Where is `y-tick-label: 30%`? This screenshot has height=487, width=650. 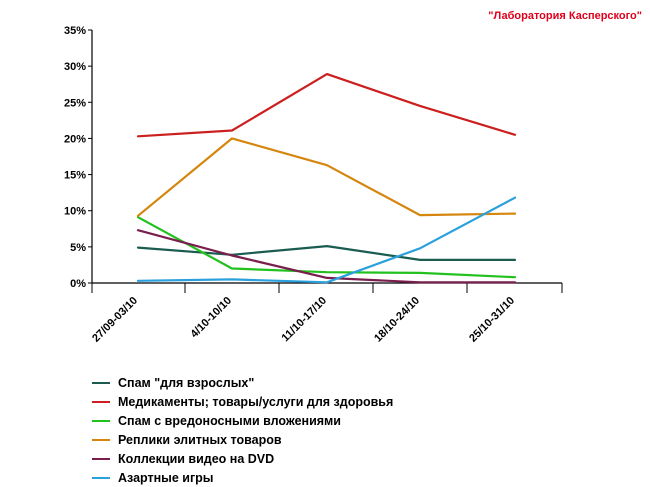 y-tick-label: 30% is located at coordinates (75, 67).